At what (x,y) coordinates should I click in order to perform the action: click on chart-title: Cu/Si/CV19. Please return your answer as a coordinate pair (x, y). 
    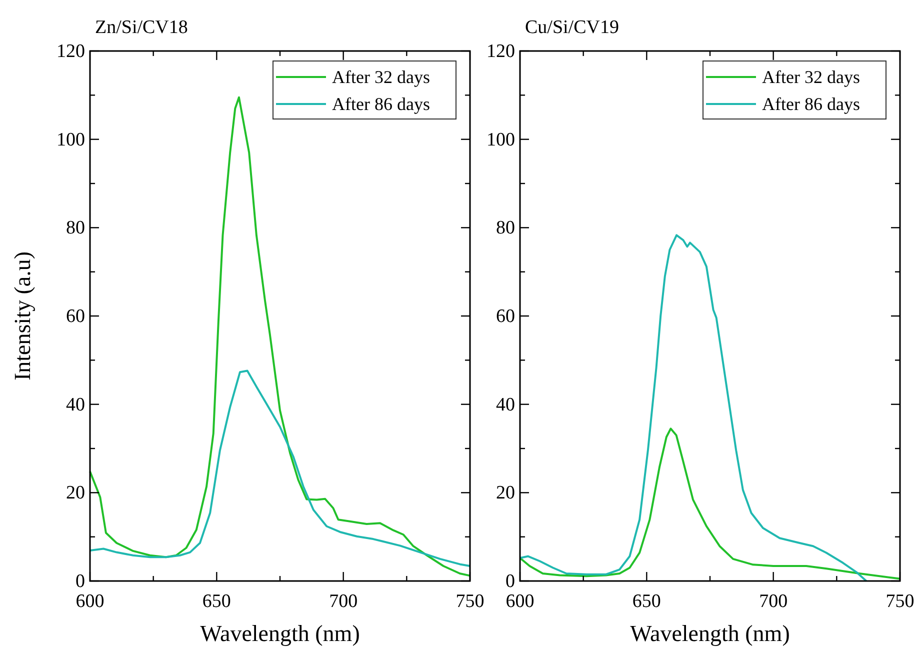
    Looking at the image, I should click on (572, 27).